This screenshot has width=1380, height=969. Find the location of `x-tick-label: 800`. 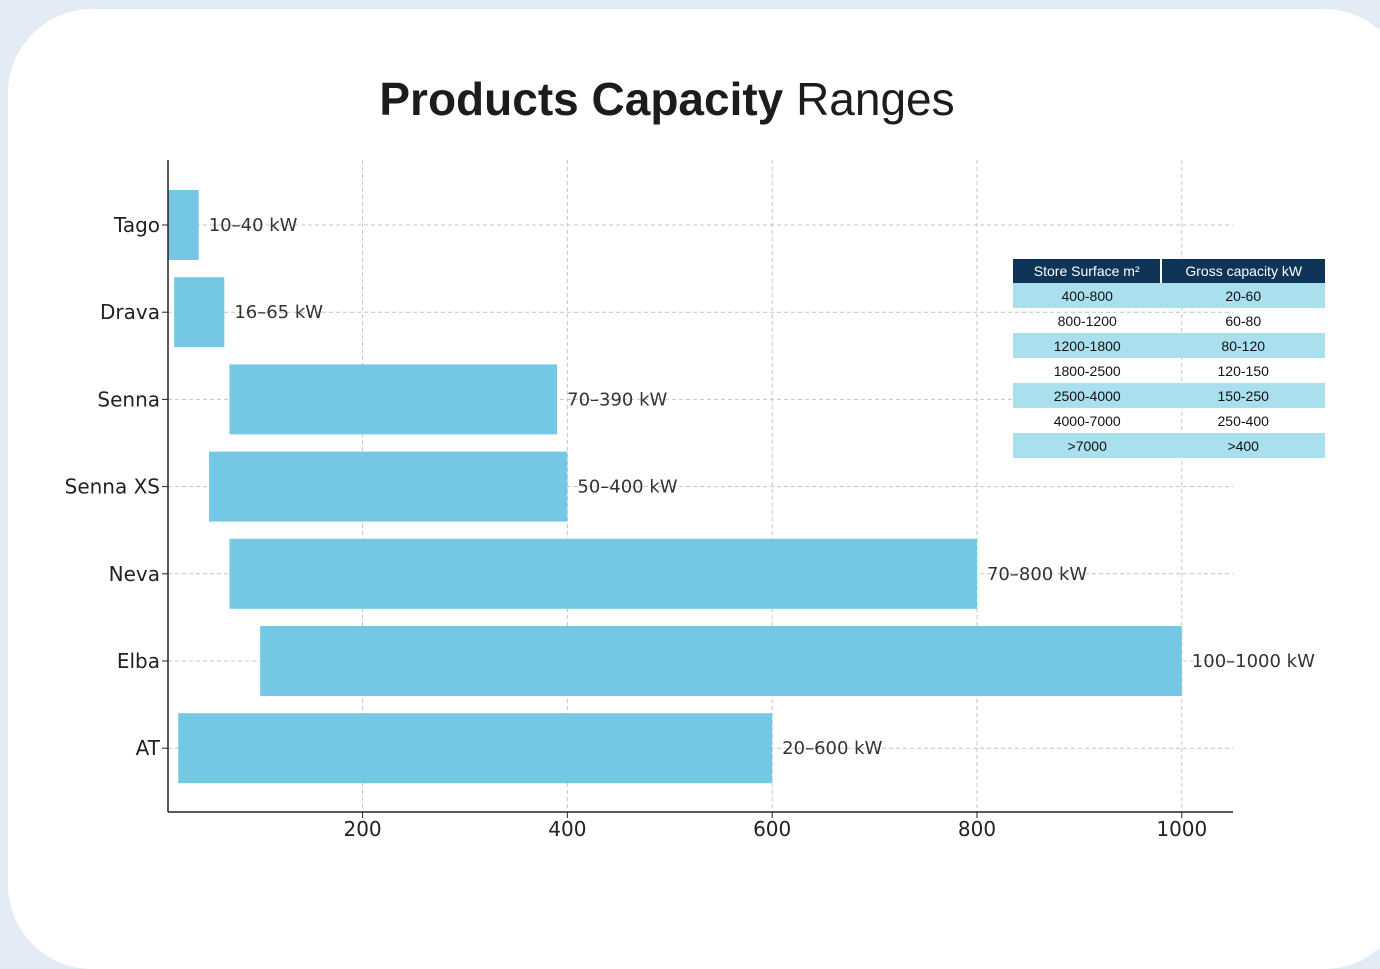

x-tick-label: 800 is located at coordinates (977, 829).